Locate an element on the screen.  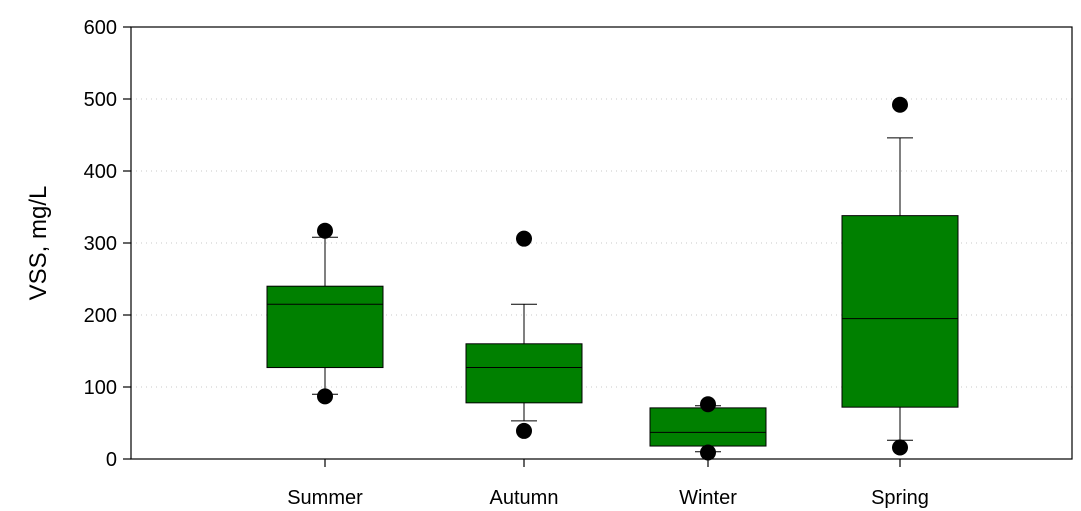
y-tick-label: 600 is located at coordinates (100, 28).